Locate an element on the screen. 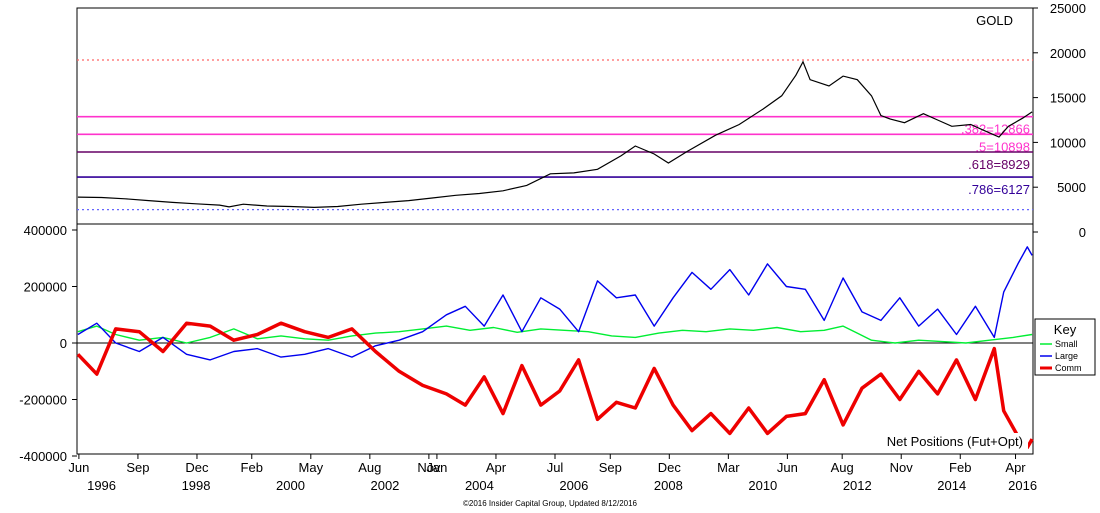  price-tick-label: 20000 is located at coordinates (1068, 53).